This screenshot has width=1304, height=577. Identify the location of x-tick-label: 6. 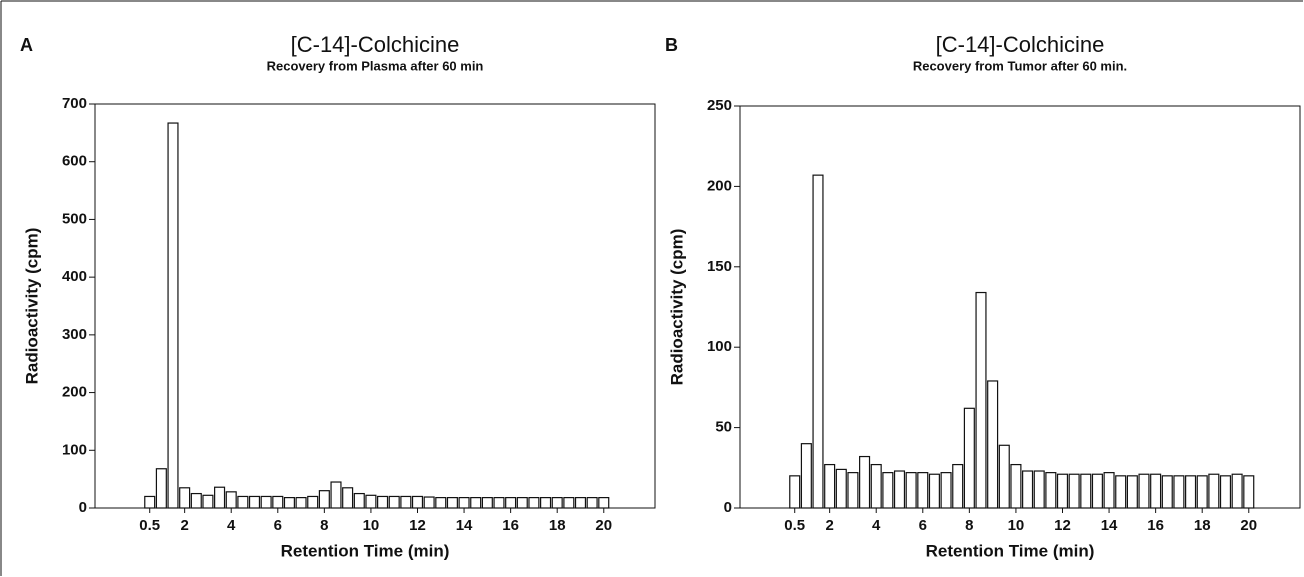
(278, 525).